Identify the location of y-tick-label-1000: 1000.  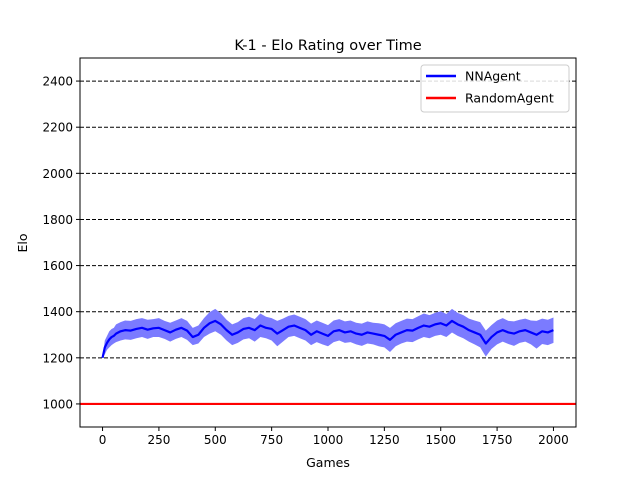
(57, 404).